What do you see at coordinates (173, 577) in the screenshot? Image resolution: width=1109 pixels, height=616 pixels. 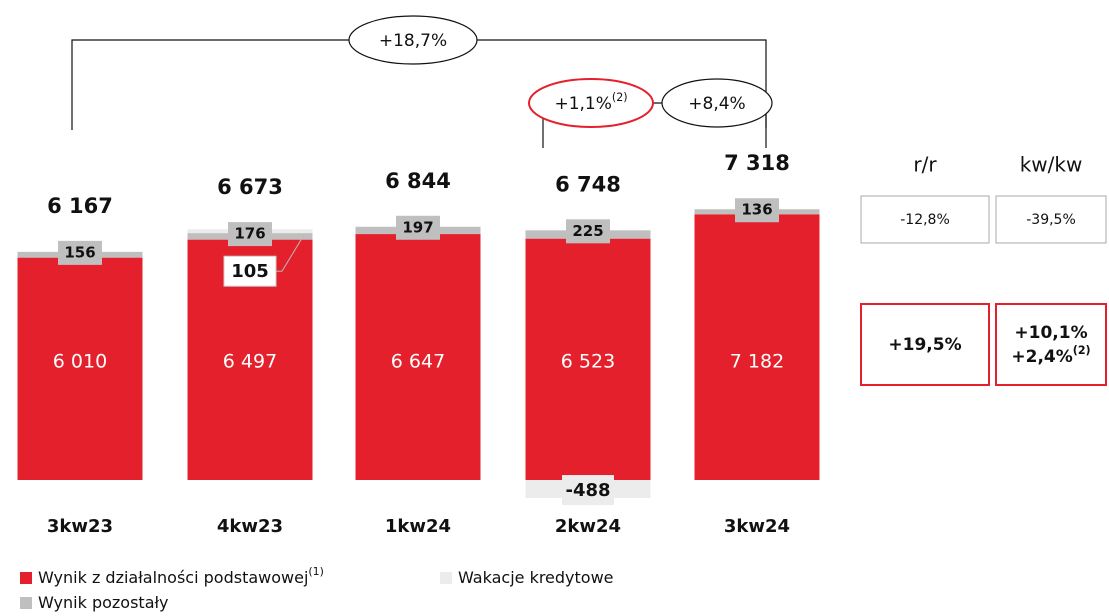 I see `legend-text: Wynik z działalności podstawowej` at bounding box center [173, 577].